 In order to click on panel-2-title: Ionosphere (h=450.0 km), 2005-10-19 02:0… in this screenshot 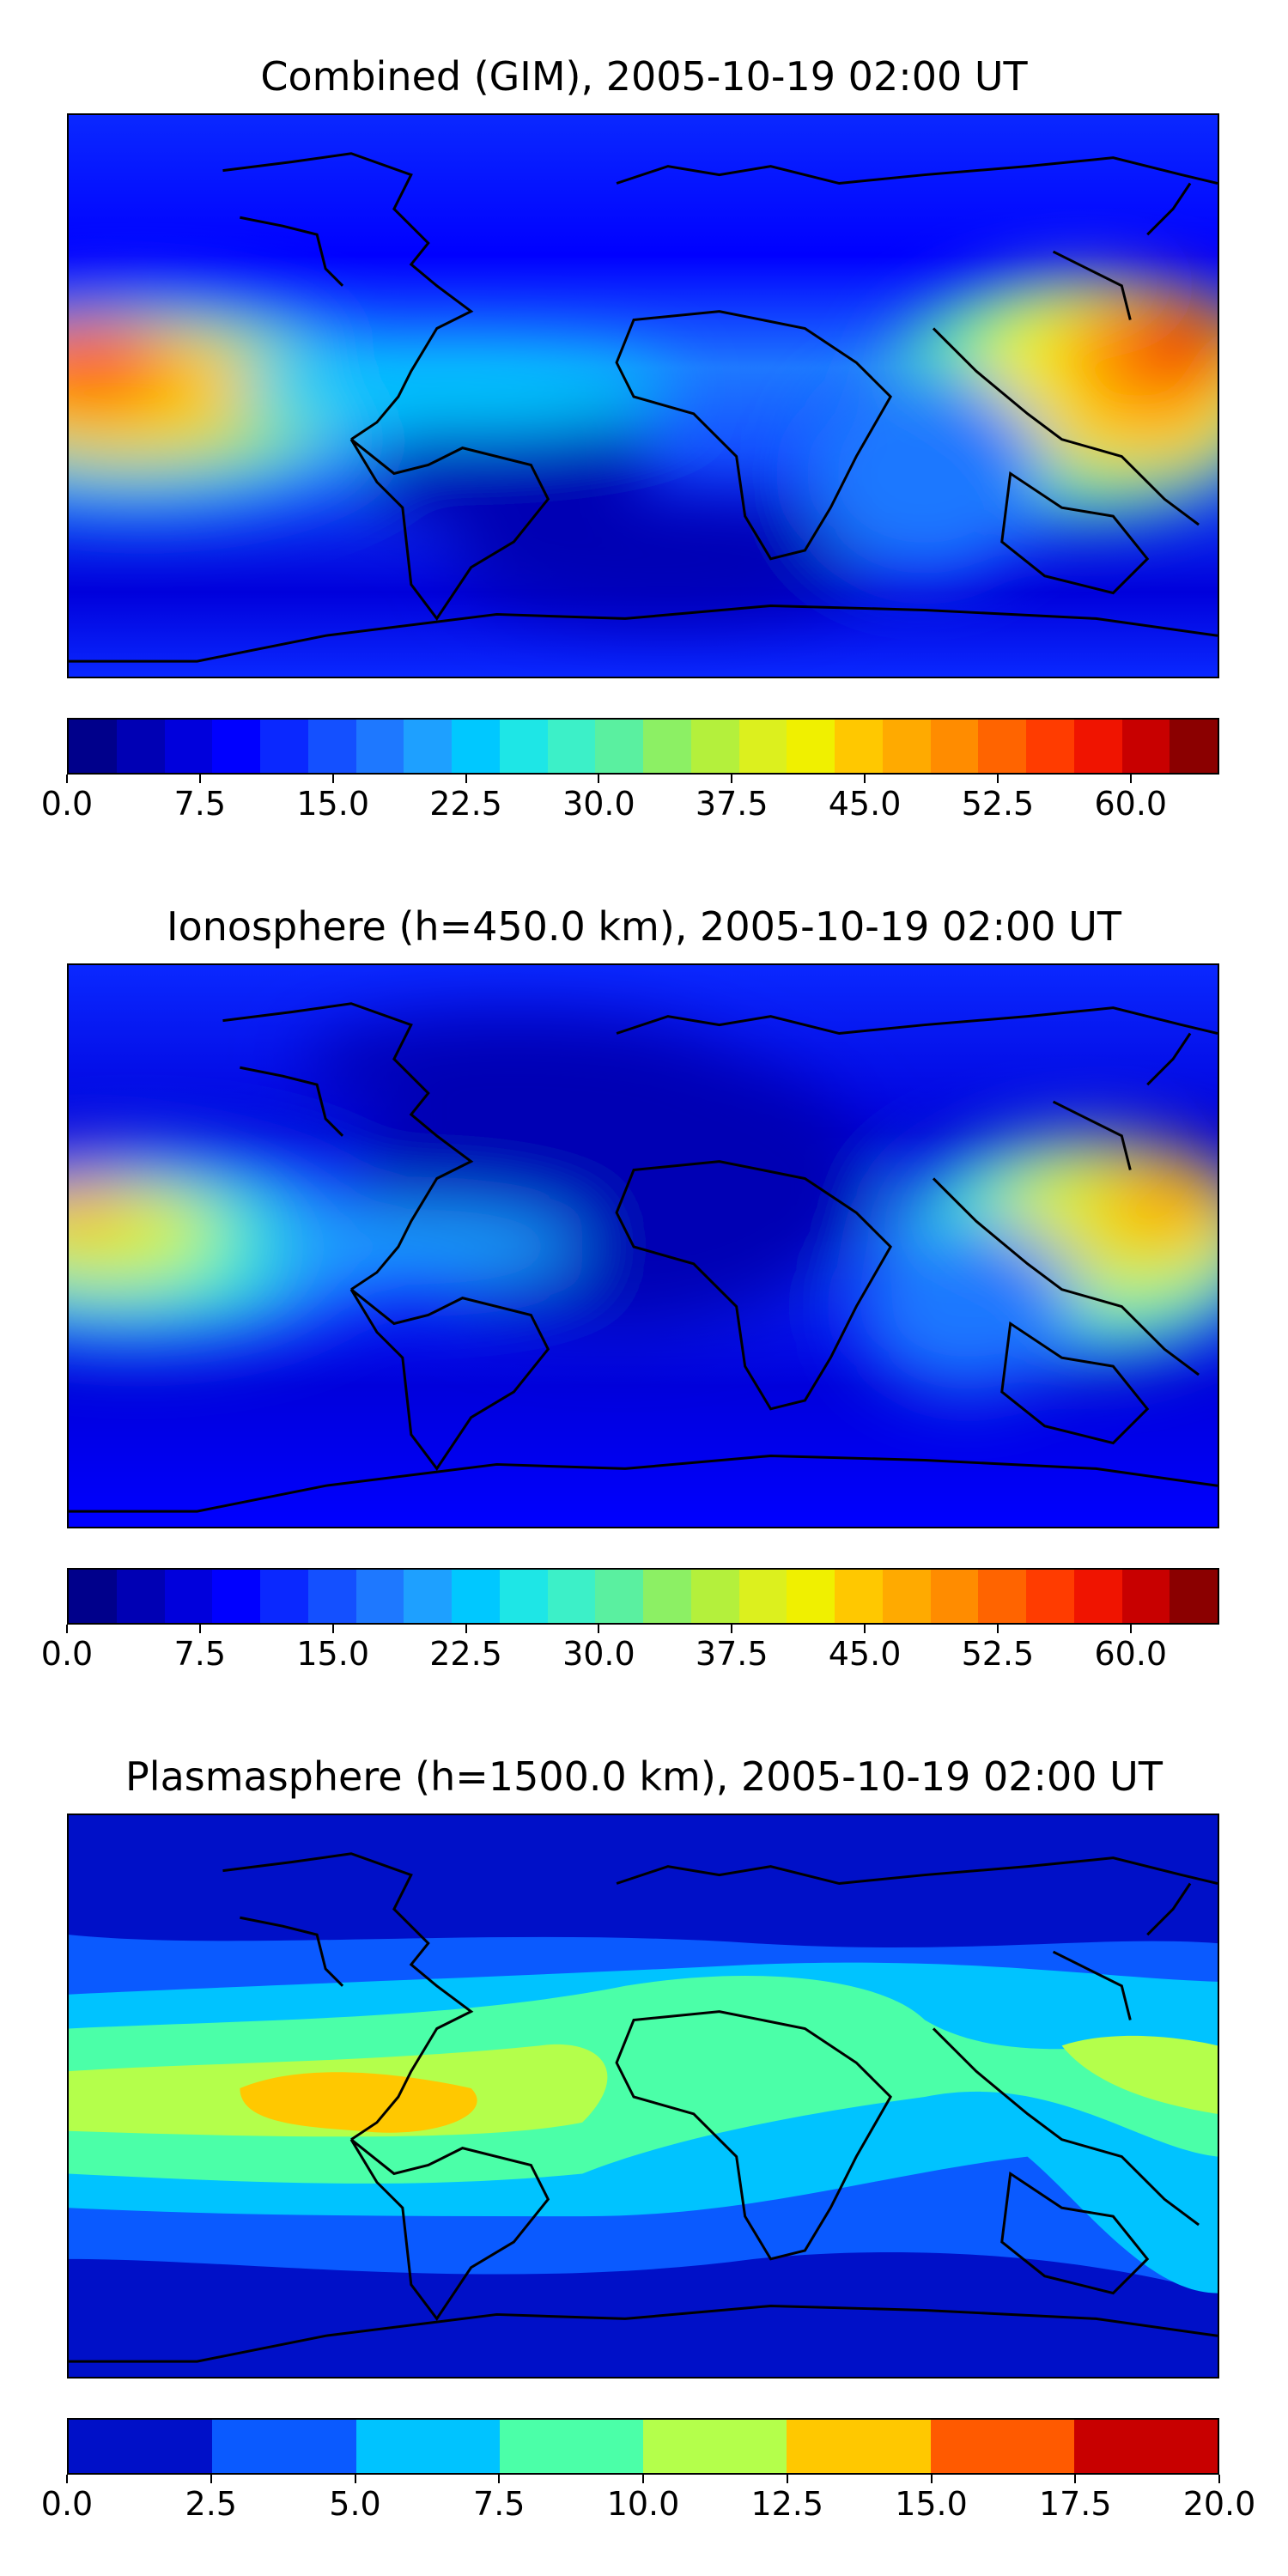, I will do `click(644, 926)`.